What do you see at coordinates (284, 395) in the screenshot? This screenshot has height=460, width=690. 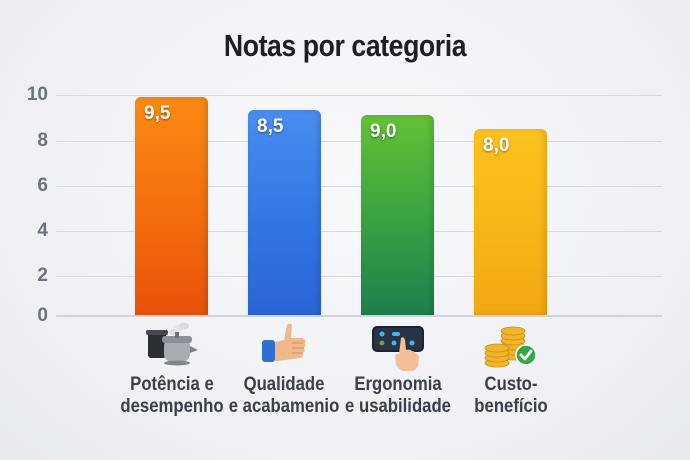 I see `category-label: Qualidade e acabamenio` at bounding box center [284, 395].